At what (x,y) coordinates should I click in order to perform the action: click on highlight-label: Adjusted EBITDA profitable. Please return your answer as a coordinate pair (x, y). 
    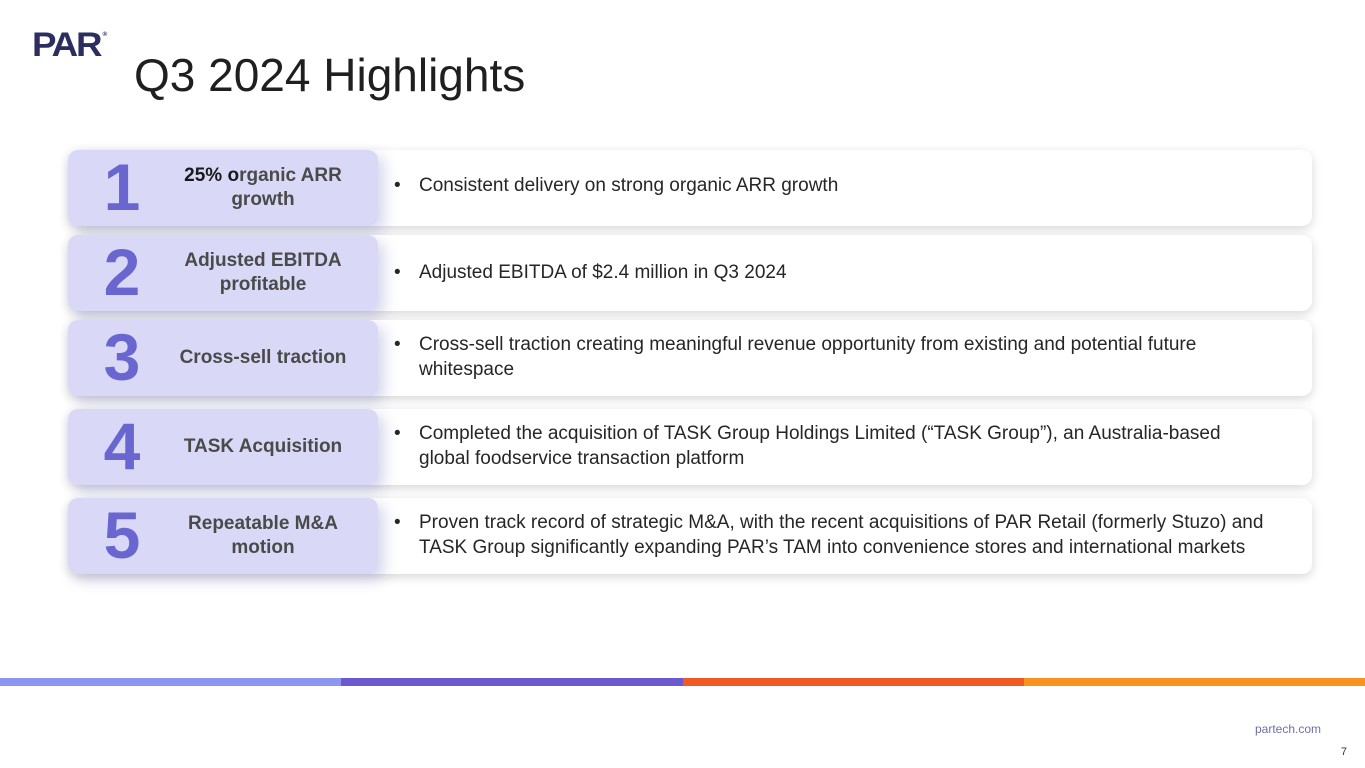
    Looking at the image, I should click on (263, 272).